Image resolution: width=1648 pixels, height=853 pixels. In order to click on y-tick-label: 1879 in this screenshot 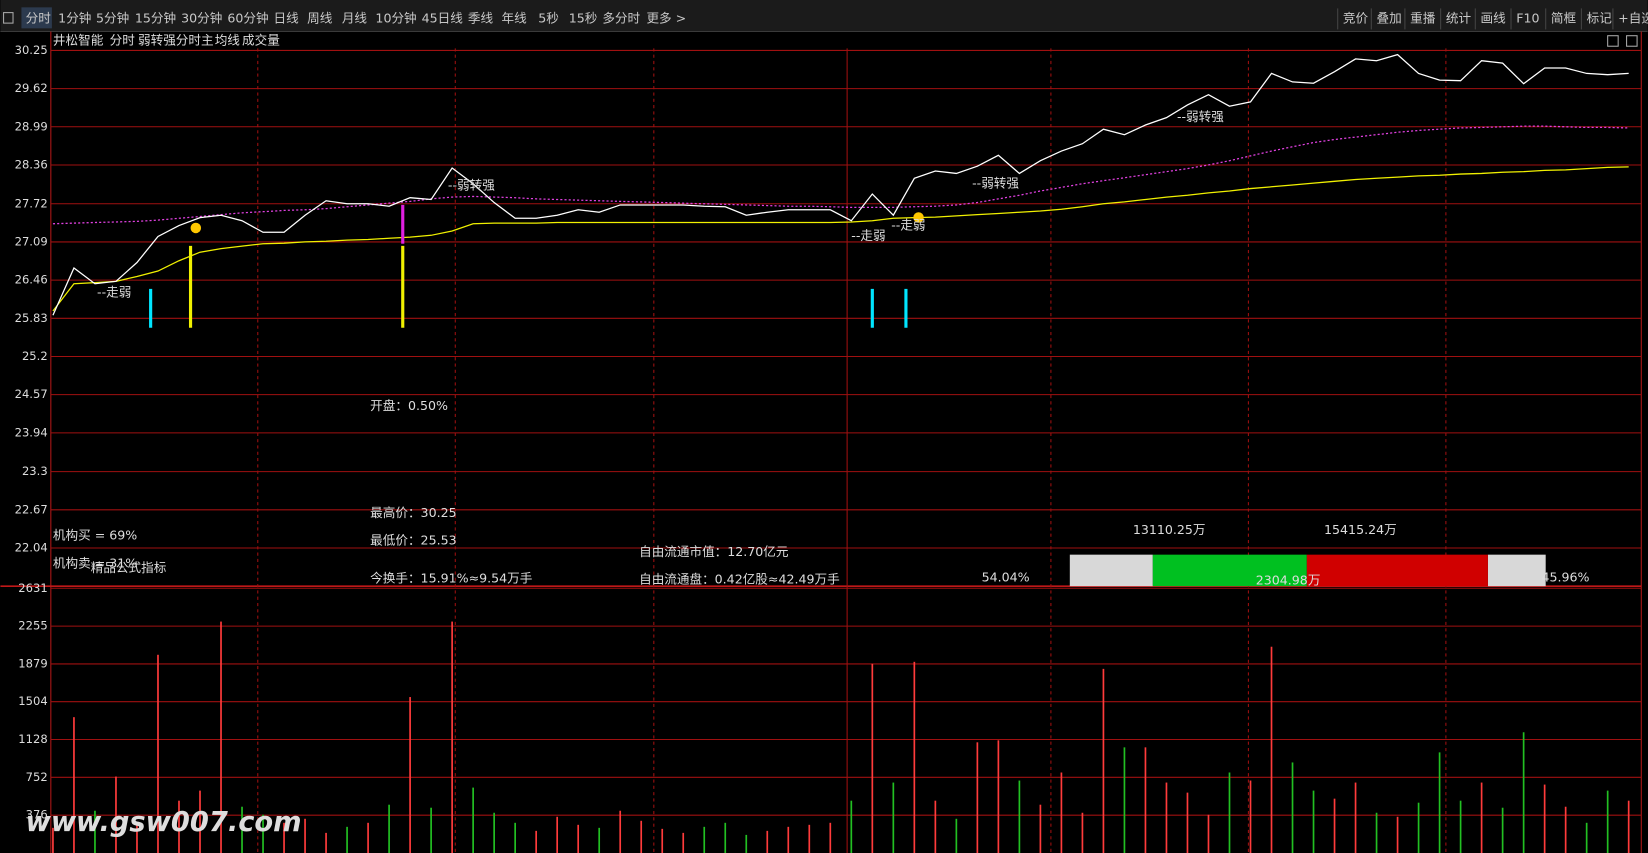, I will do `click(32, 663)`.